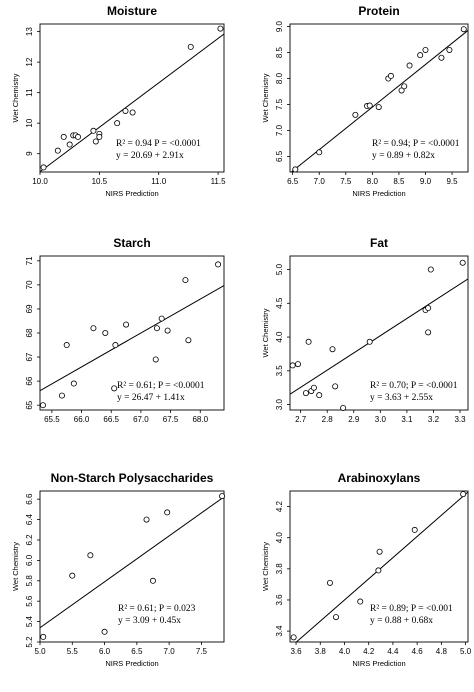  Describe the element at coordinates (29, 404) in the screenshot. I see `y-tick-label: 65` at that location.